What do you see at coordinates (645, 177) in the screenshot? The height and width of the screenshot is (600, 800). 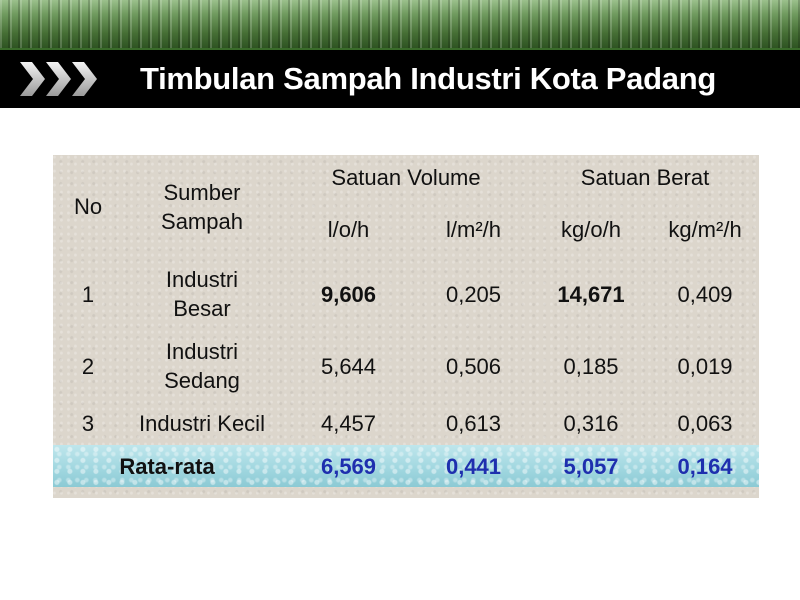 I see `header-weight-group: Satuan Berat` at bounding box center [645, 177].